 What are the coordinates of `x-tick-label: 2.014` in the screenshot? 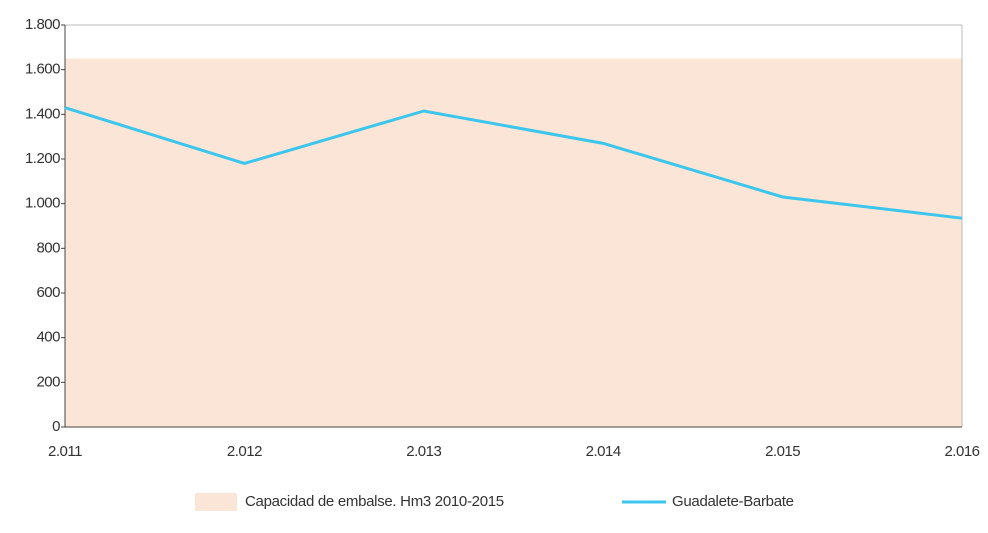 It's located at (603, 451).